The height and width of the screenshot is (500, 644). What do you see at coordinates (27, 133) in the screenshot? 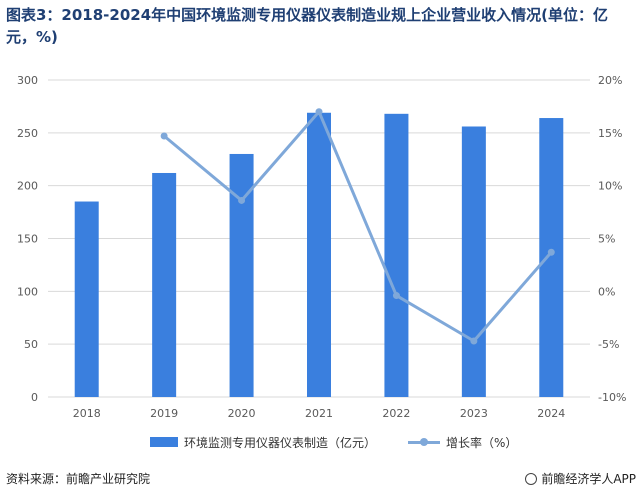
I see `y-left-tick-label: 250` at bounding box center [27, 133].